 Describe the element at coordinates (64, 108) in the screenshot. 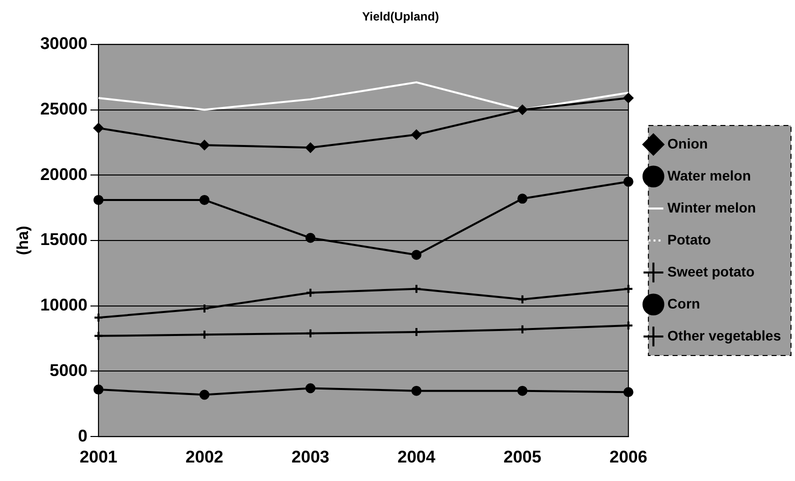

I see `y-tick-label: 25000` at that location.